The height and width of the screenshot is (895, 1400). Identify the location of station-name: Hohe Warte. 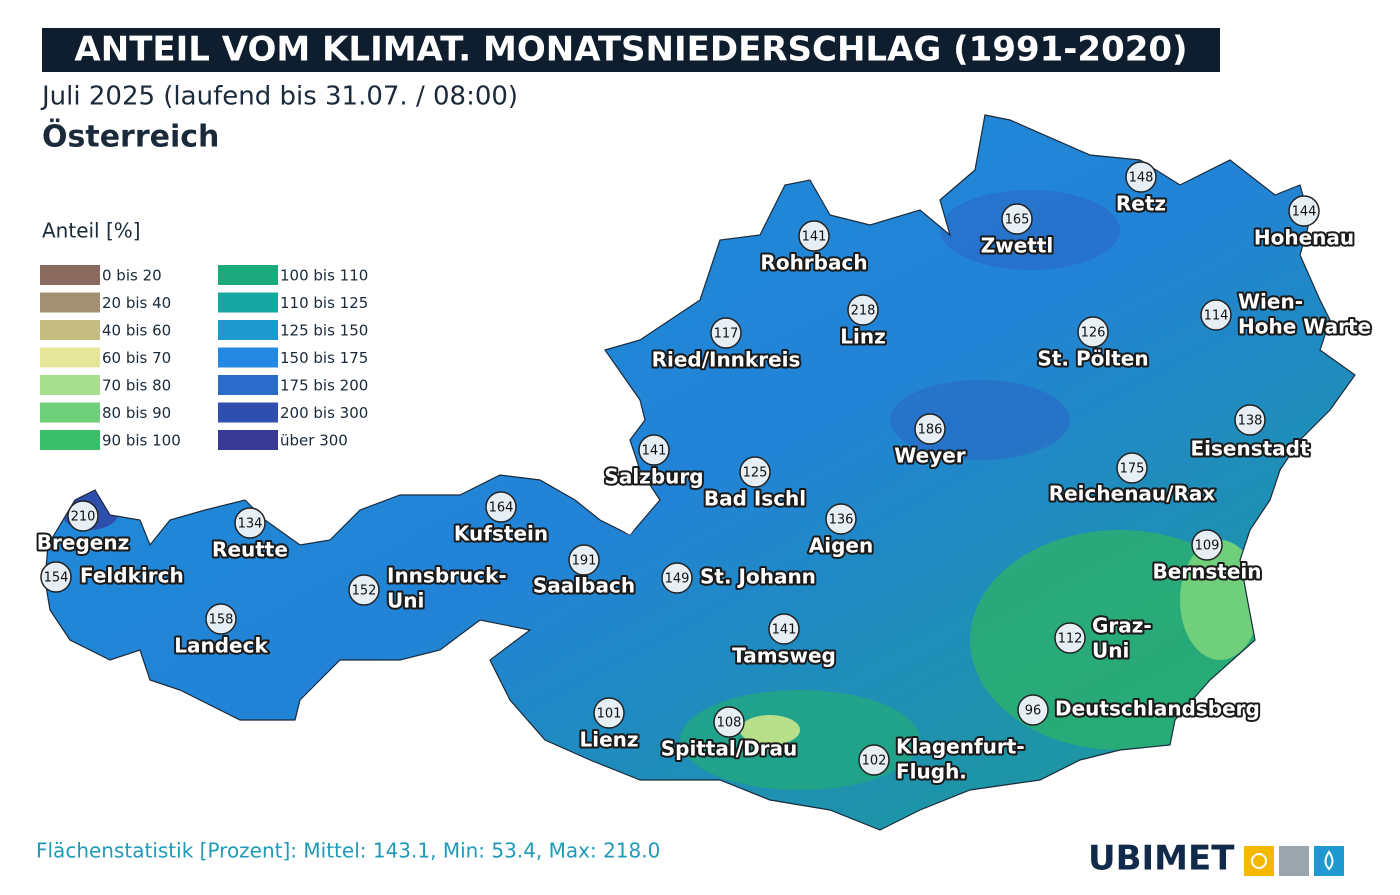
(1304, 327).